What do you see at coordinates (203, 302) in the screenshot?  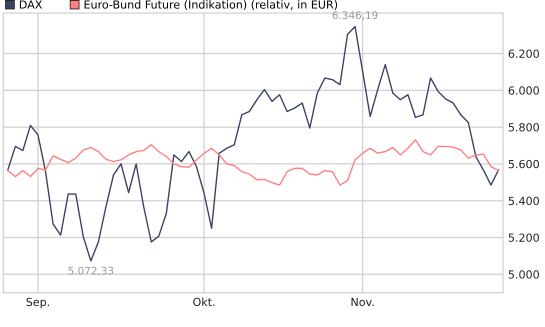 I see `x-tick-label: Okt.` at bounding box center [203, 302].